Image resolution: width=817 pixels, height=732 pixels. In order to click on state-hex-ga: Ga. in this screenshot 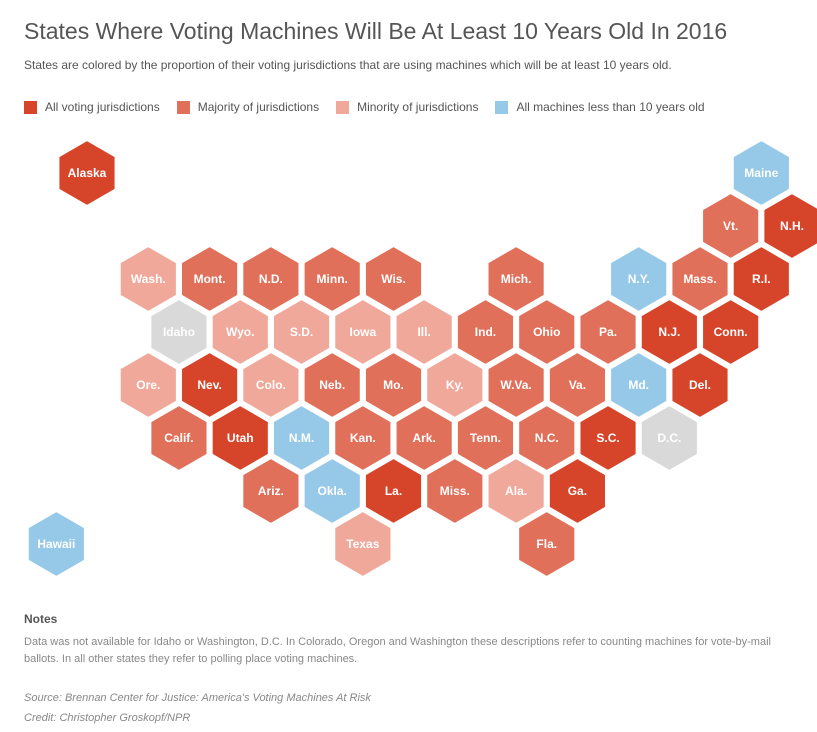, I will do `click(577, 491)`.